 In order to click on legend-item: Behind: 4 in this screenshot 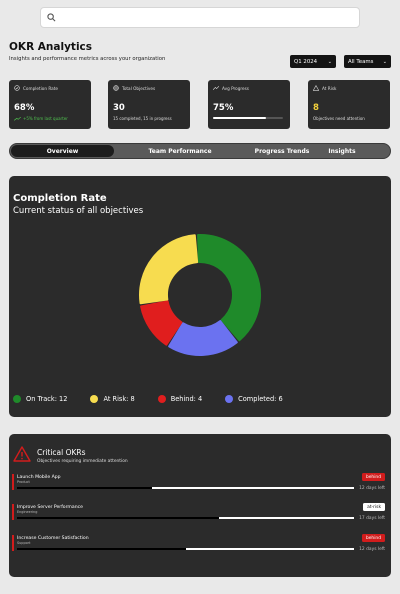, I will do `click(180, 399)`.